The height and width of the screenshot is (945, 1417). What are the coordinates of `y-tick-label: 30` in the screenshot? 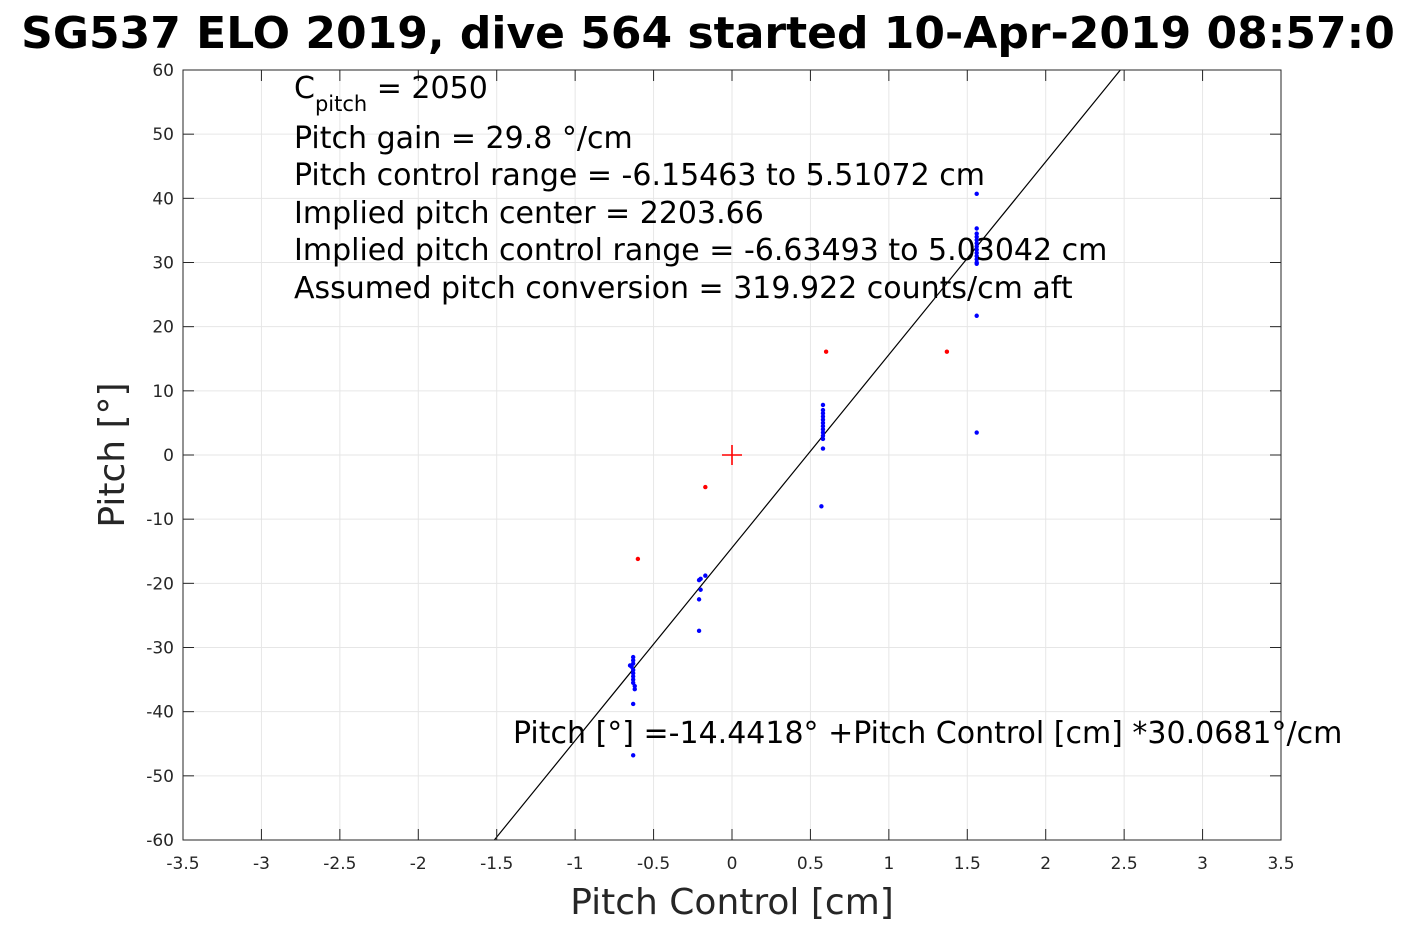 It's located at (163, 264).